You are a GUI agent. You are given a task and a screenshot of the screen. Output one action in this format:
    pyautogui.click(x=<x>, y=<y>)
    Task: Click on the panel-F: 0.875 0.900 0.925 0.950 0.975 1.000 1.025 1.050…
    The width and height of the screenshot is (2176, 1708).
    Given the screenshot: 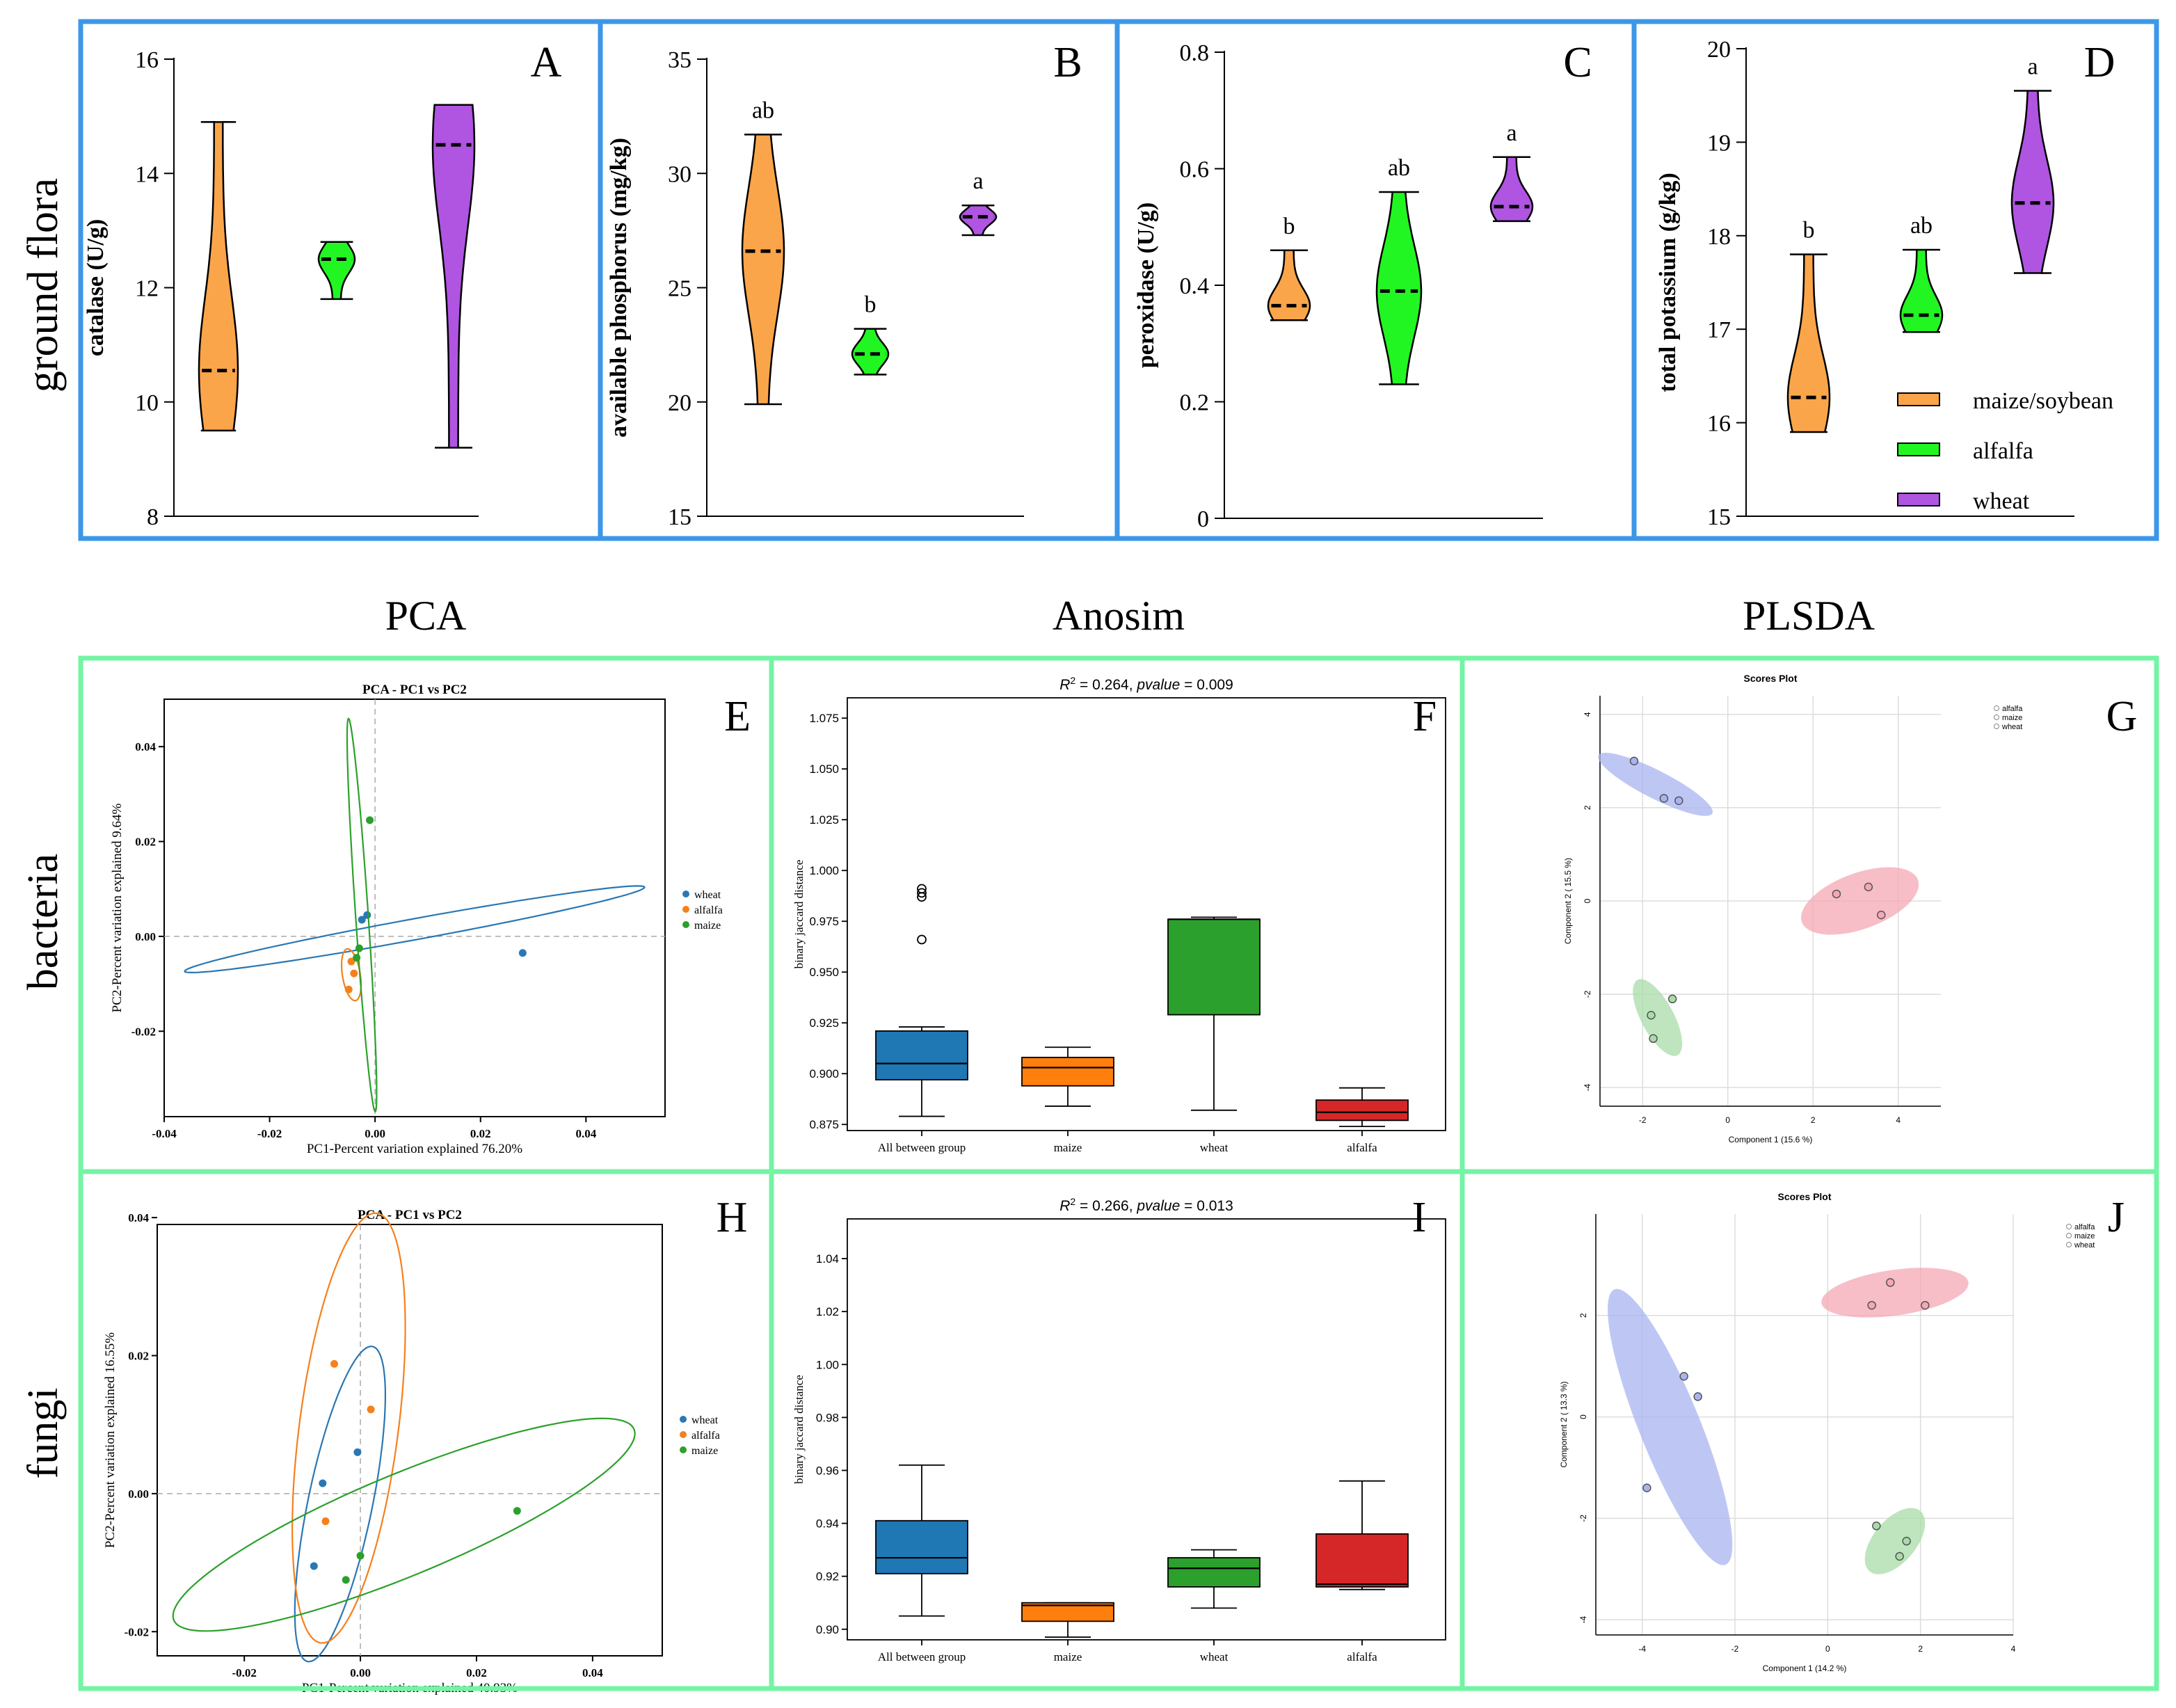 What is the action you would take?
    pyautogui.click(x=1119, y=915)
    